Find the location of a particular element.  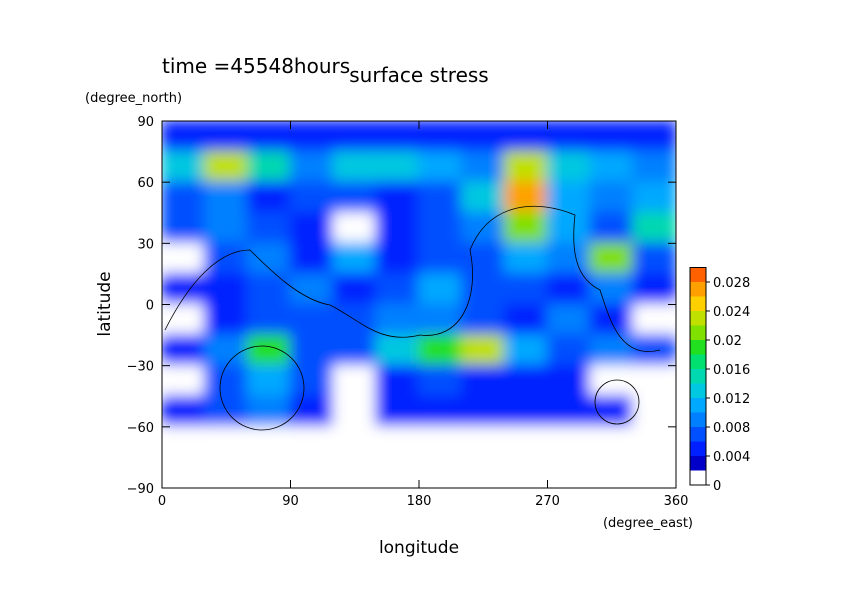

chart-title: surface stress is located at coordinates (418, 75).